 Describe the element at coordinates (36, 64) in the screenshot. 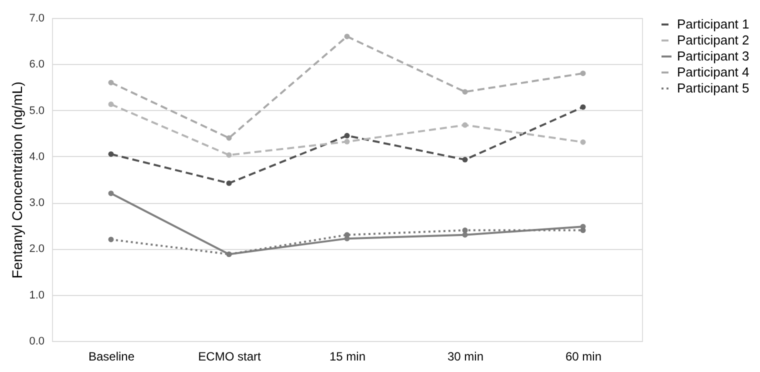

I see `y-tick-label: 6.0` at that location.